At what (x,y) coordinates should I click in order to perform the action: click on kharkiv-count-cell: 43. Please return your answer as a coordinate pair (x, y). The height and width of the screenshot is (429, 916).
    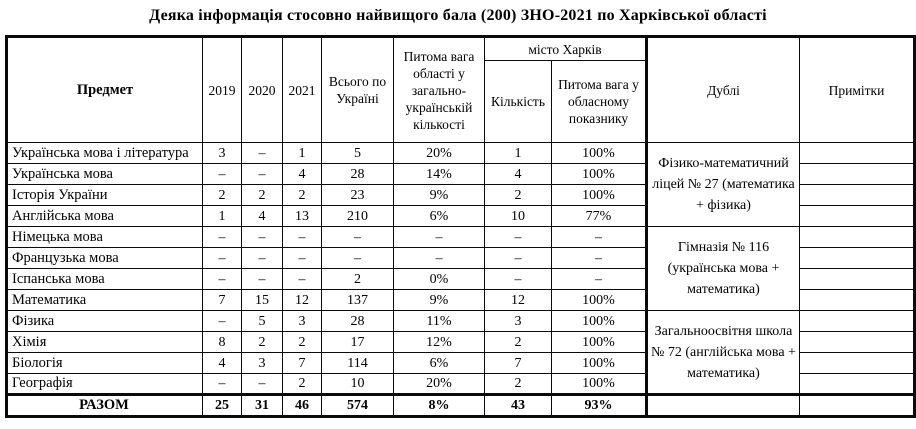
    Looking at the image, I should click on (518, 405).